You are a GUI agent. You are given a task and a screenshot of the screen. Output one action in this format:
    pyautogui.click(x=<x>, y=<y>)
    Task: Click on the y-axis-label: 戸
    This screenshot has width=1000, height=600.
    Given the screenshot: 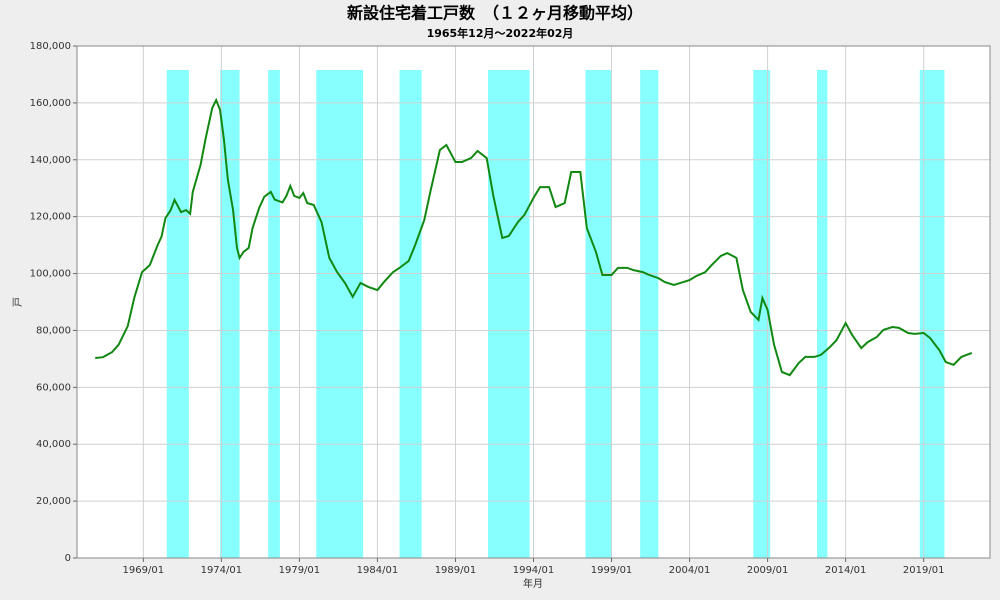 What is the action you would take?
    pyautogui.click(x=18, y=302)
    